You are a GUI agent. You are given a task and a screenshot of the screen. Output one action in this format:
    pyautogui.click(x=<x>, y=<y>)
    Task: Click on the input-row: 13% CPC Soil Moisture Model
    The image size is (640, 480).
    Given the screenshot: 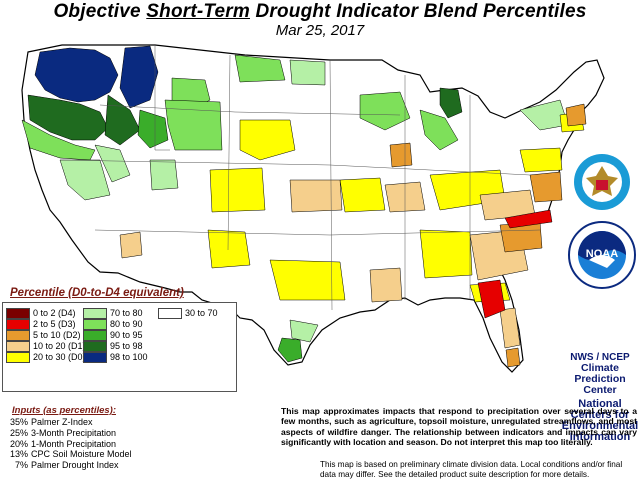 What is the action you would take?
    pyautogui.click(x=70, y=454)
    